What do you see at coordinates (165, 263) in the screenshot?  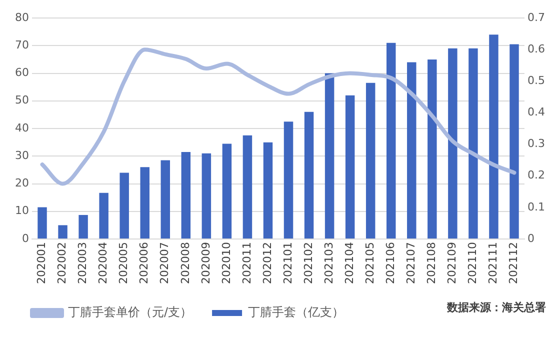 I see `x-tick-label: 202007` at bounding box center [165, 263].